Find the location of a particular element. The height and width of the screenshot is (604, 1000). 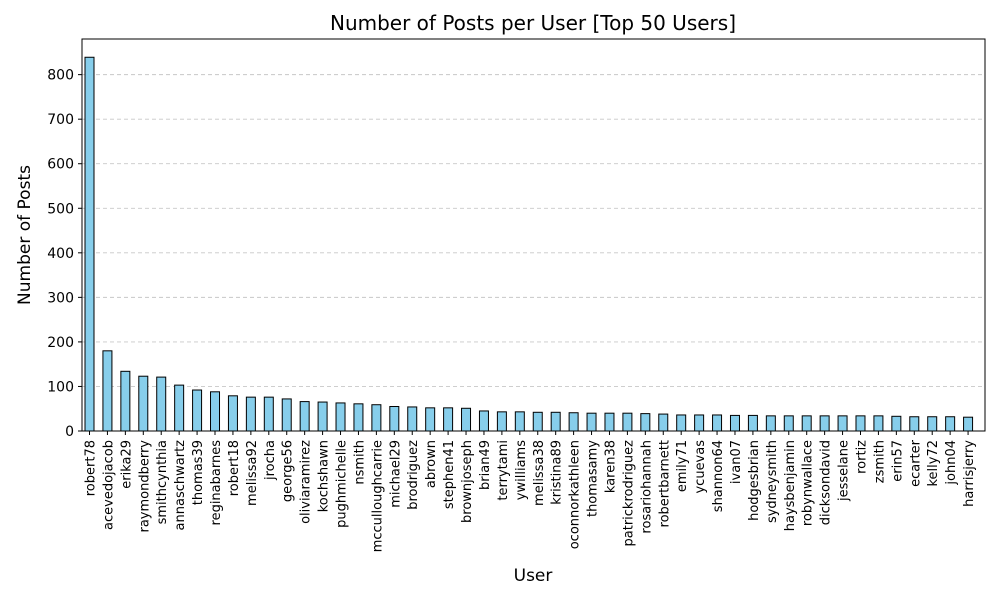

y-tick-label: 200 is located at coordinates (60, 343).